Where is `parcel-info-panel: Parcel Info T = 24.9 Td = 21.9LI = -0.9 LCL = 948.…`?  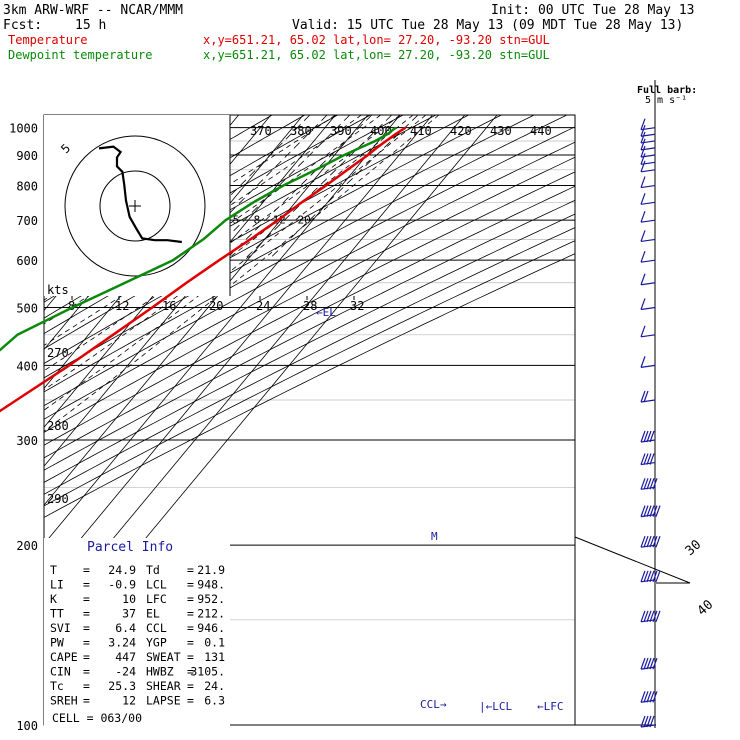
parcel-info-panel: Parcel Info T = 24.9 Td = 21.9LI = -0.9 LCL = 948.… is located at coordinates (137, 632).